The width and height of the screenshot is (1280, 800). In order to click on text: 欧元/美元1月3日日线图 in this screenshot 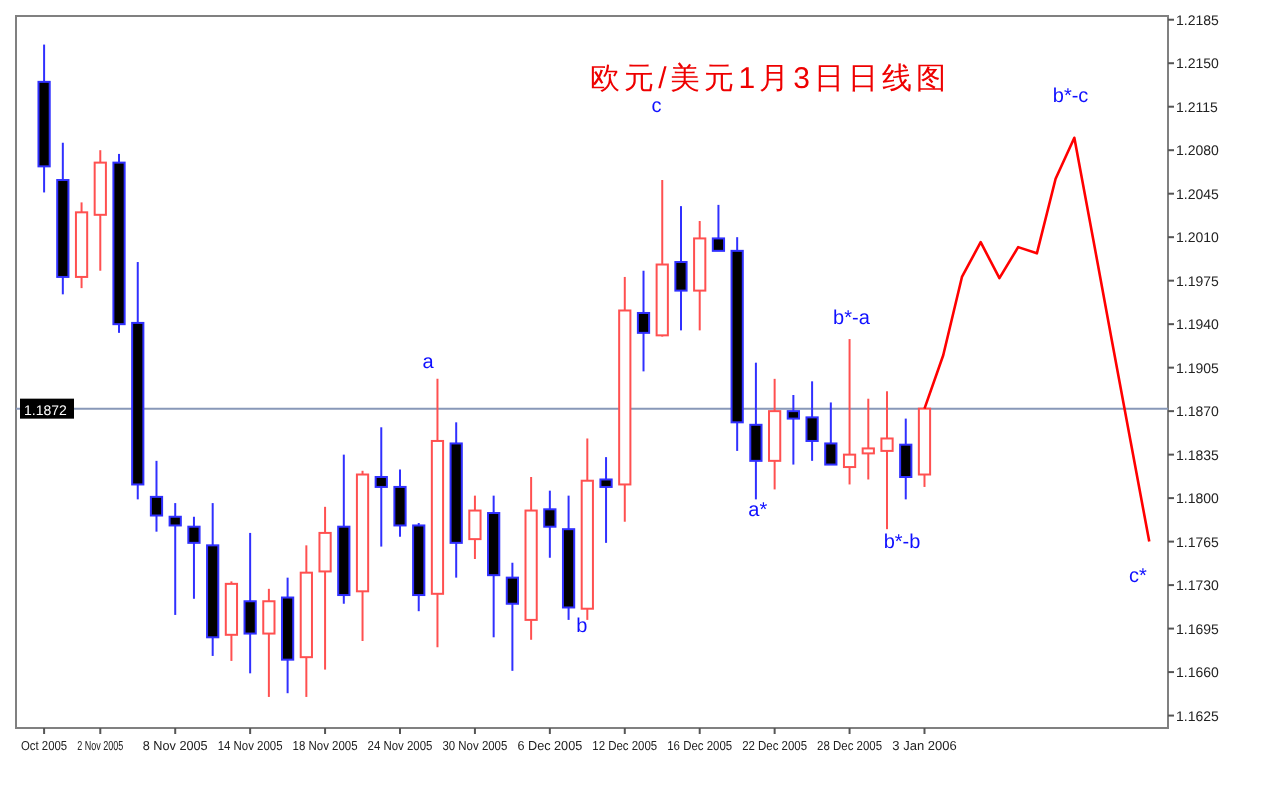, I will do `click(770, 79)`.